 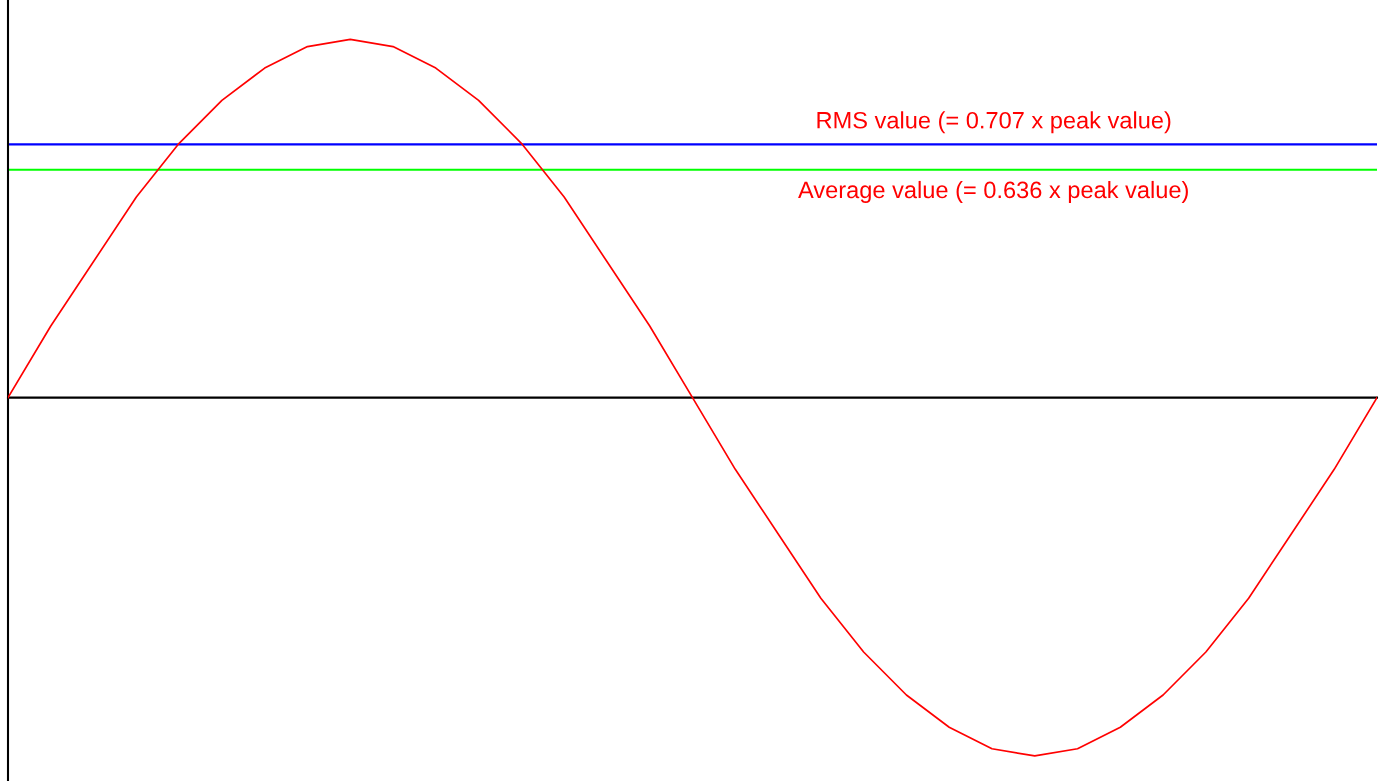 What do you see at coordinates (993, 191) in the screenshot?
I see `ref-line-label: Average value (= 0.636 x peak value)` at bounding box center [993, 191].